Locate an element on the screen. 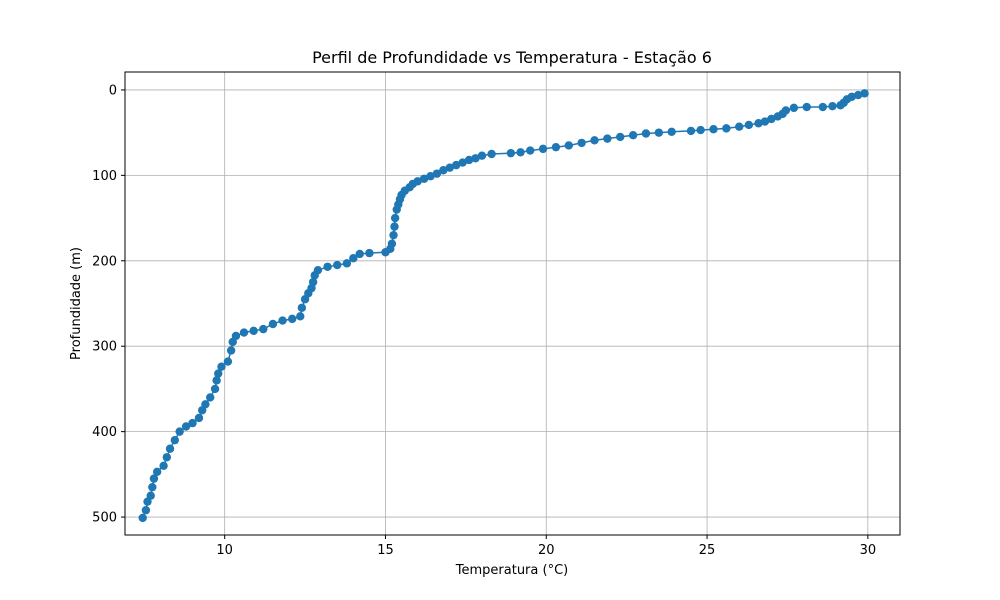  x-tick-label: 30 is located at coordinates (868, 550).